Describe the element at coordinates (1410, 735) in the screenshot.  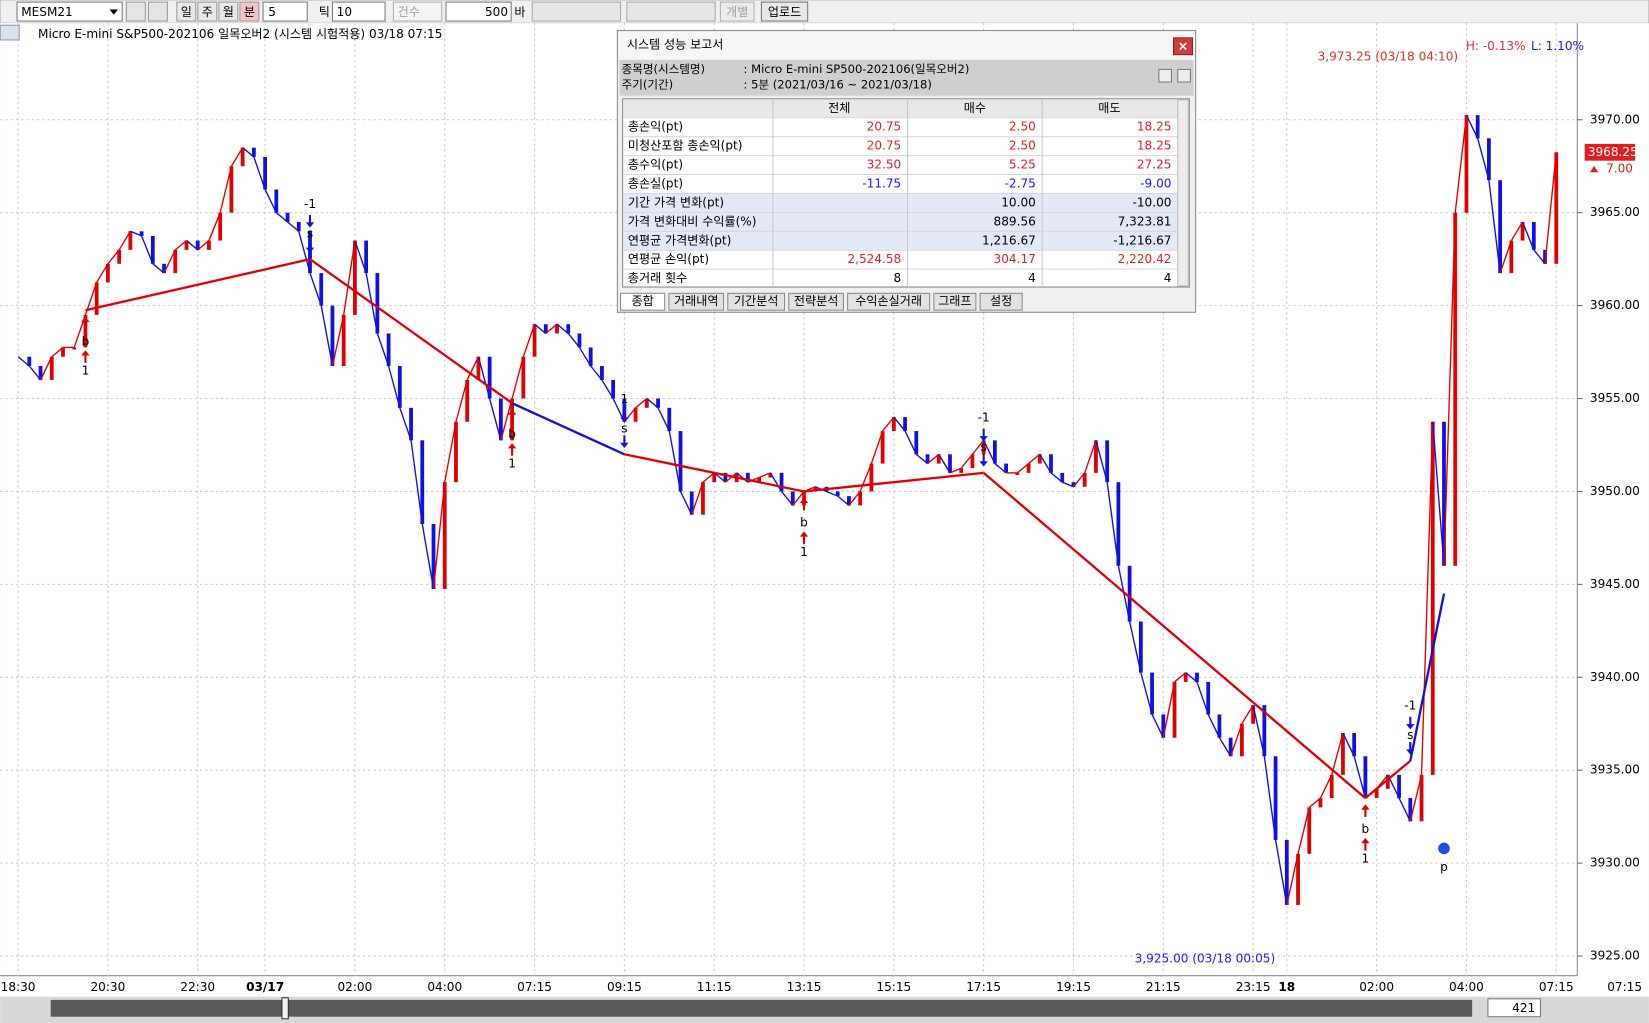
I see `signal-side: s` at that location.